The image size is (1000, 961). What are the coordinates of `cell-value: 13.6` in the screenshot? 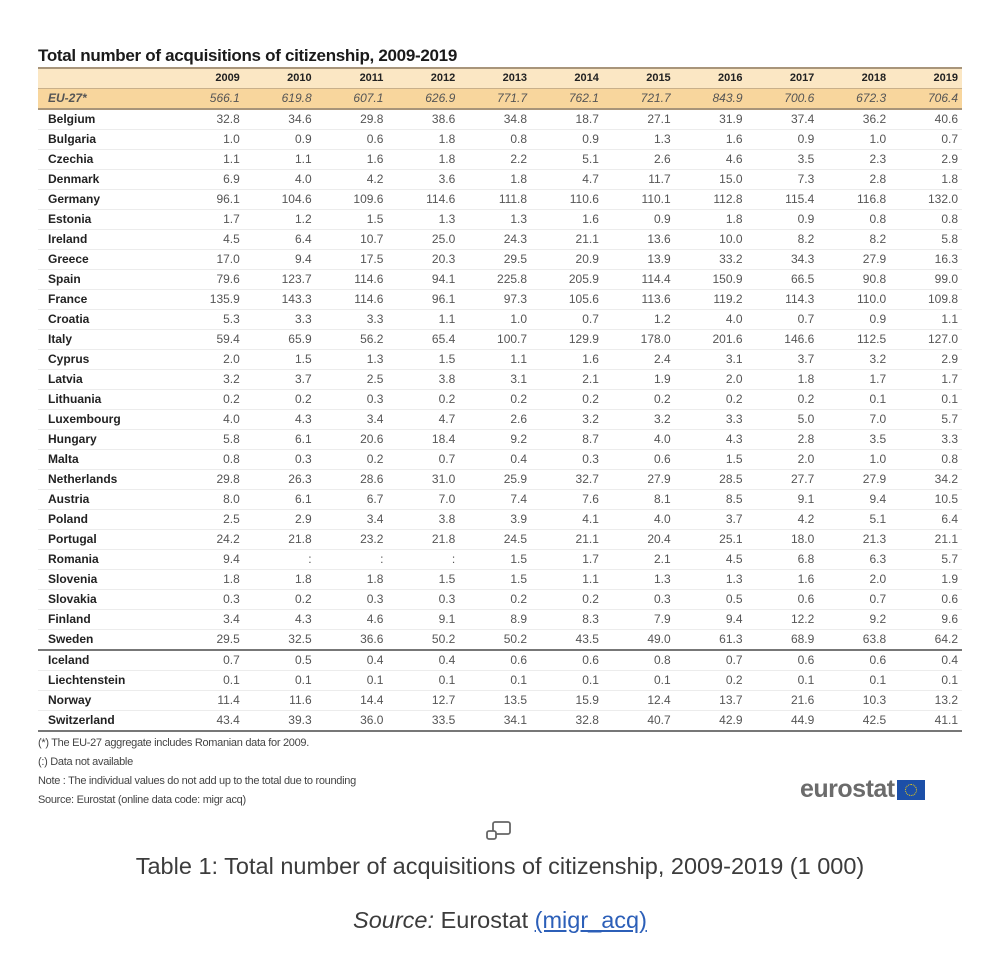 It's located at (638, 239).